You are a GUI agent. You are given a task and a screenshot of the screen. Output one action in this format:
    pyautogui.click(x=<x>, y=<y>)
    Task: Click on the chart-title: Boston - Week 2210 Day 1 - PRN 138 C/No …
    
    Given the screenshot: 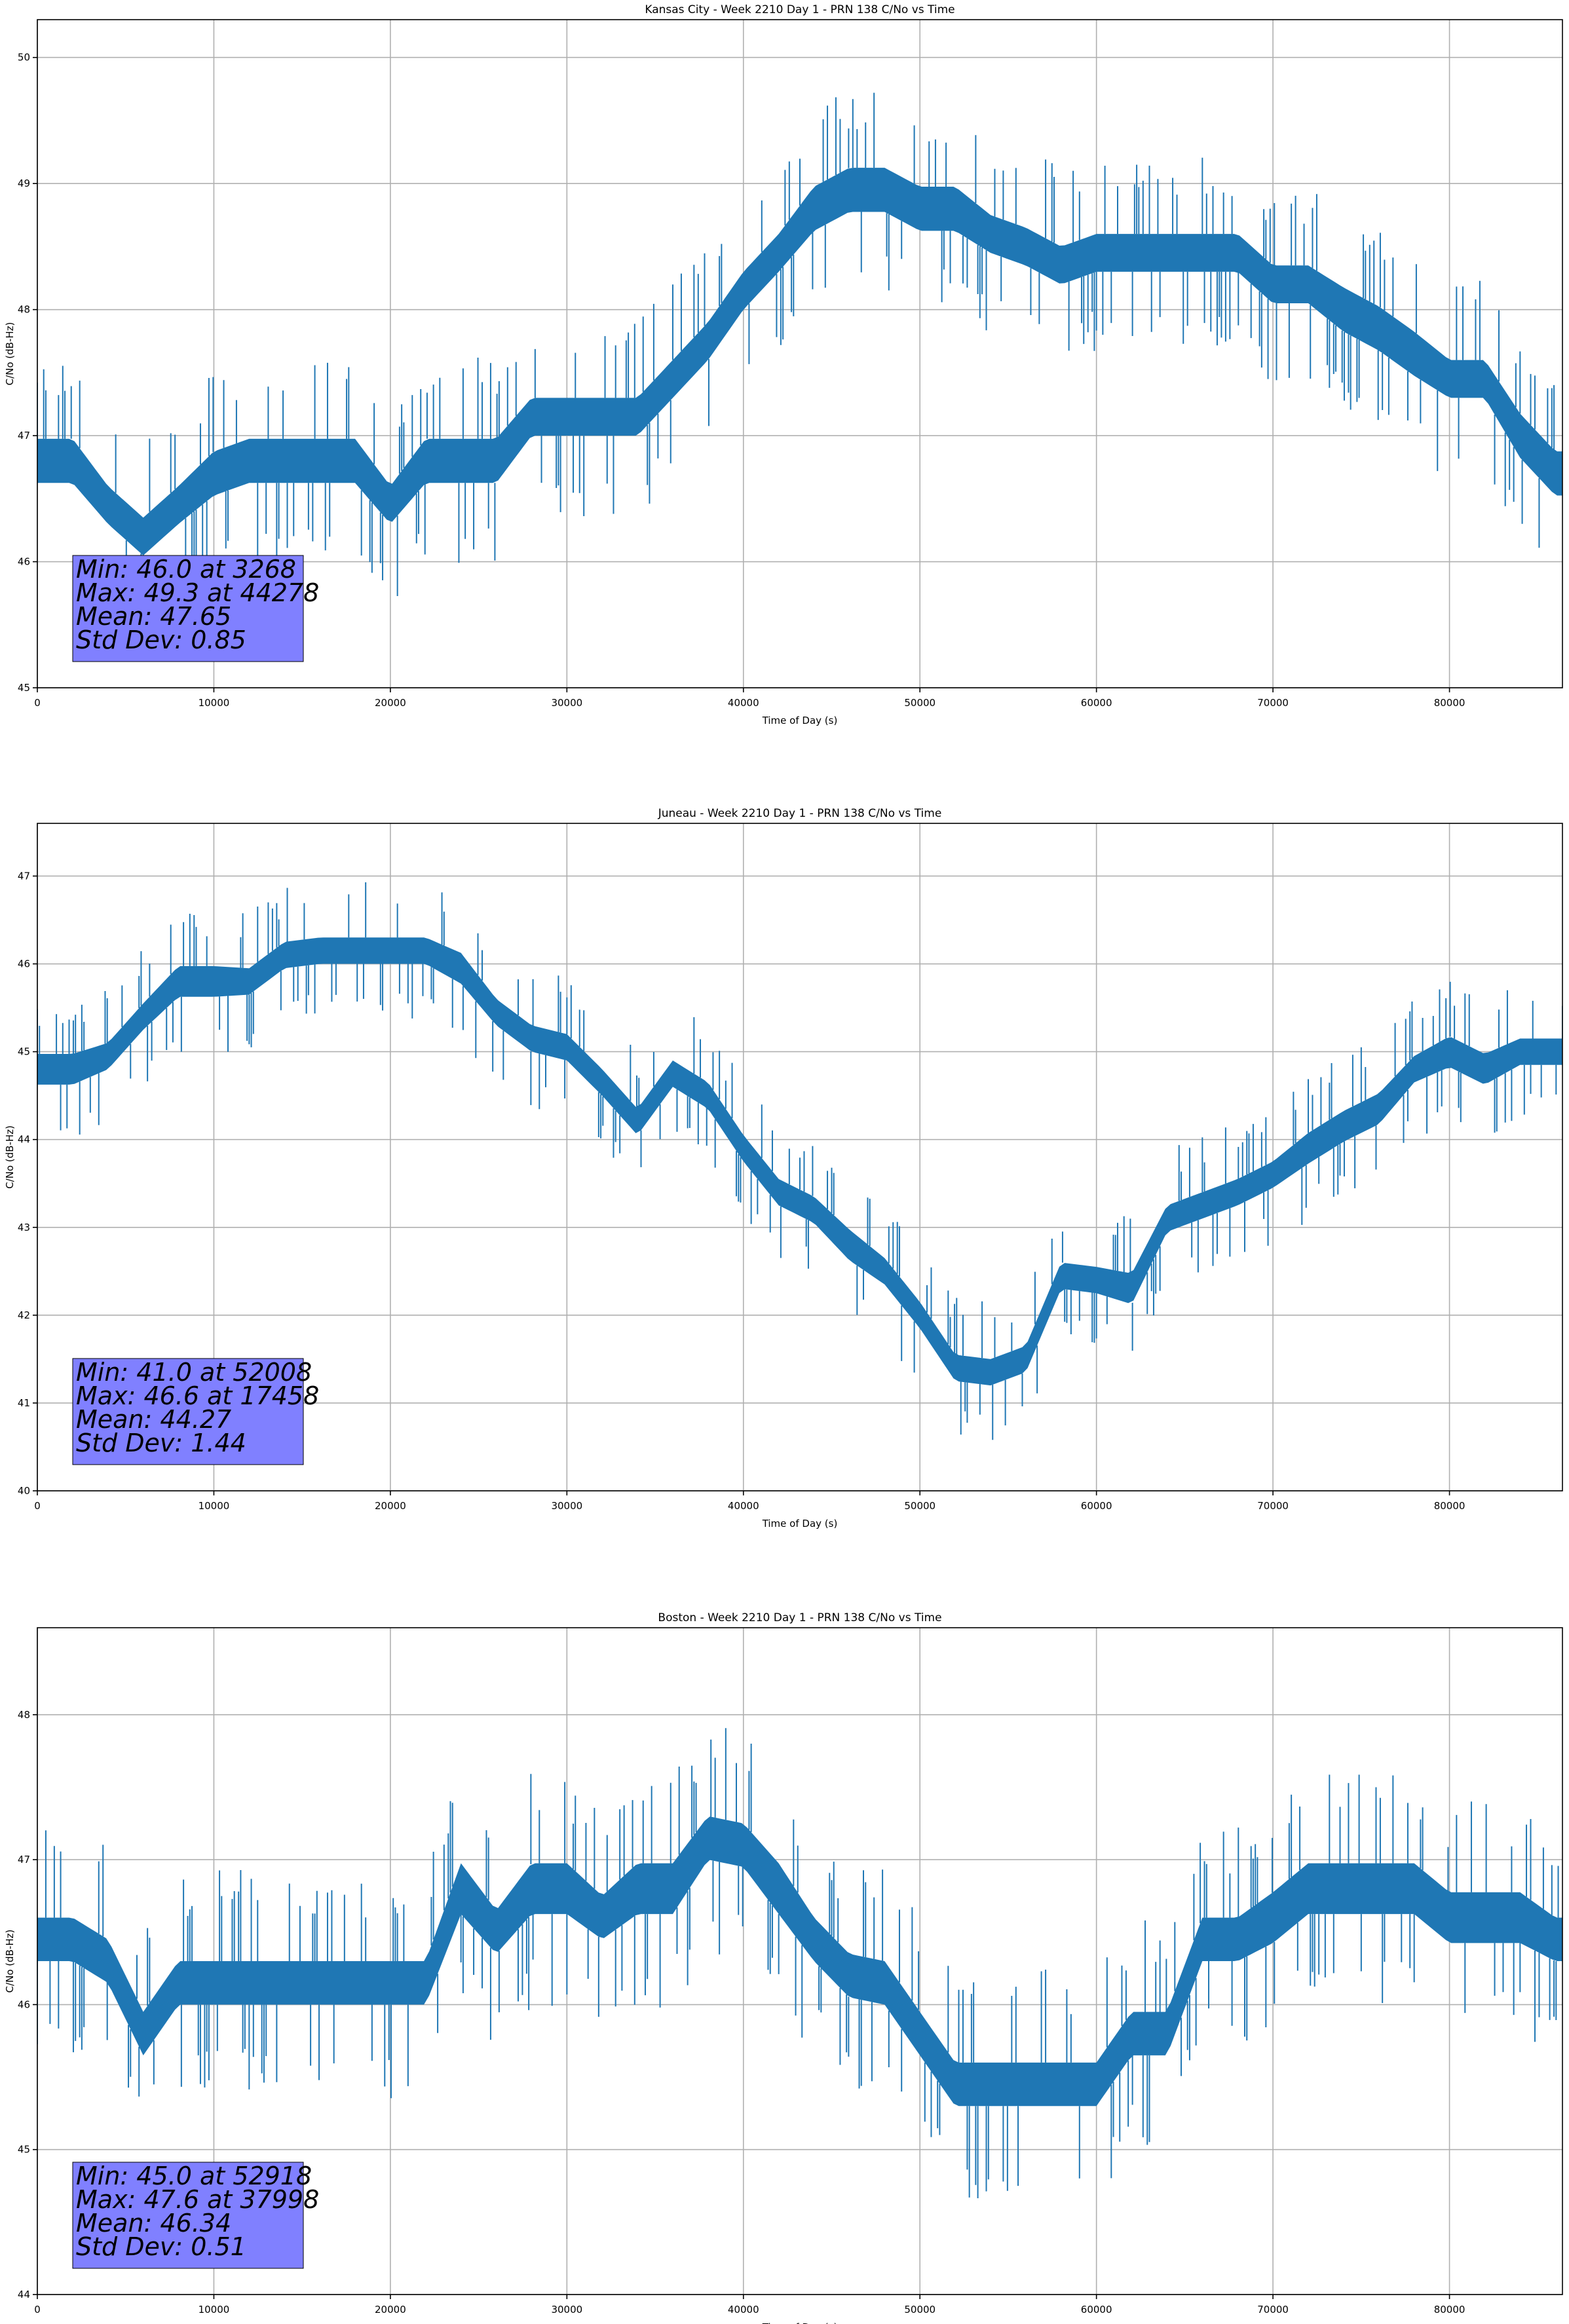 What is the action you would take?
    pyautogui.click(x=799, y=1617)
    